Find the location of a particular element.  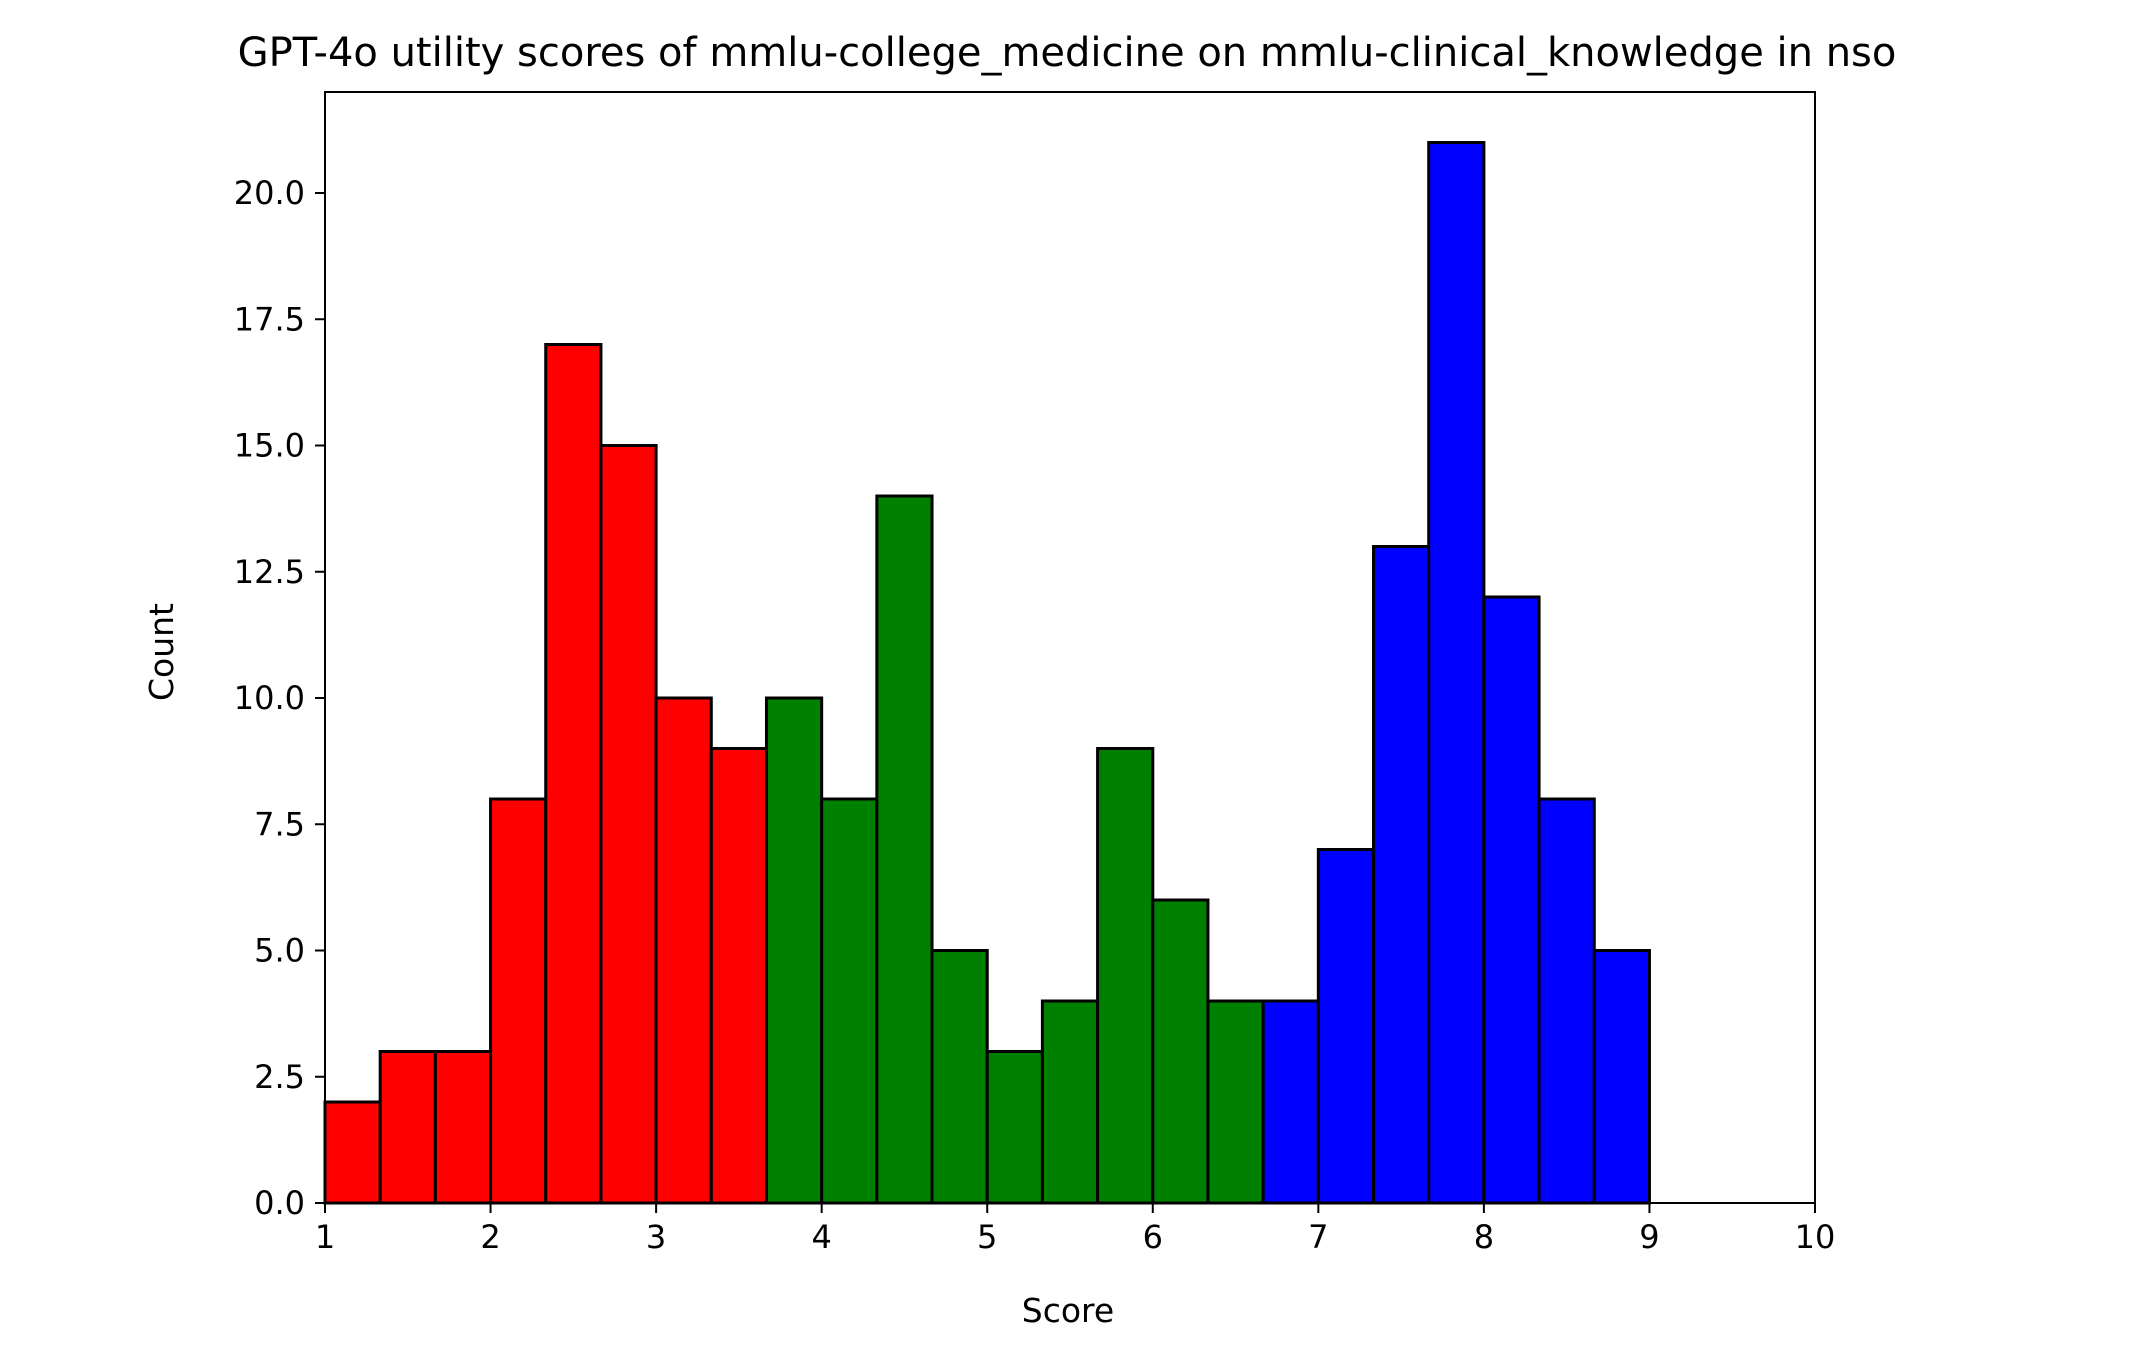

y-tick-label: 2.5 is located at coordinates (279, 1077).